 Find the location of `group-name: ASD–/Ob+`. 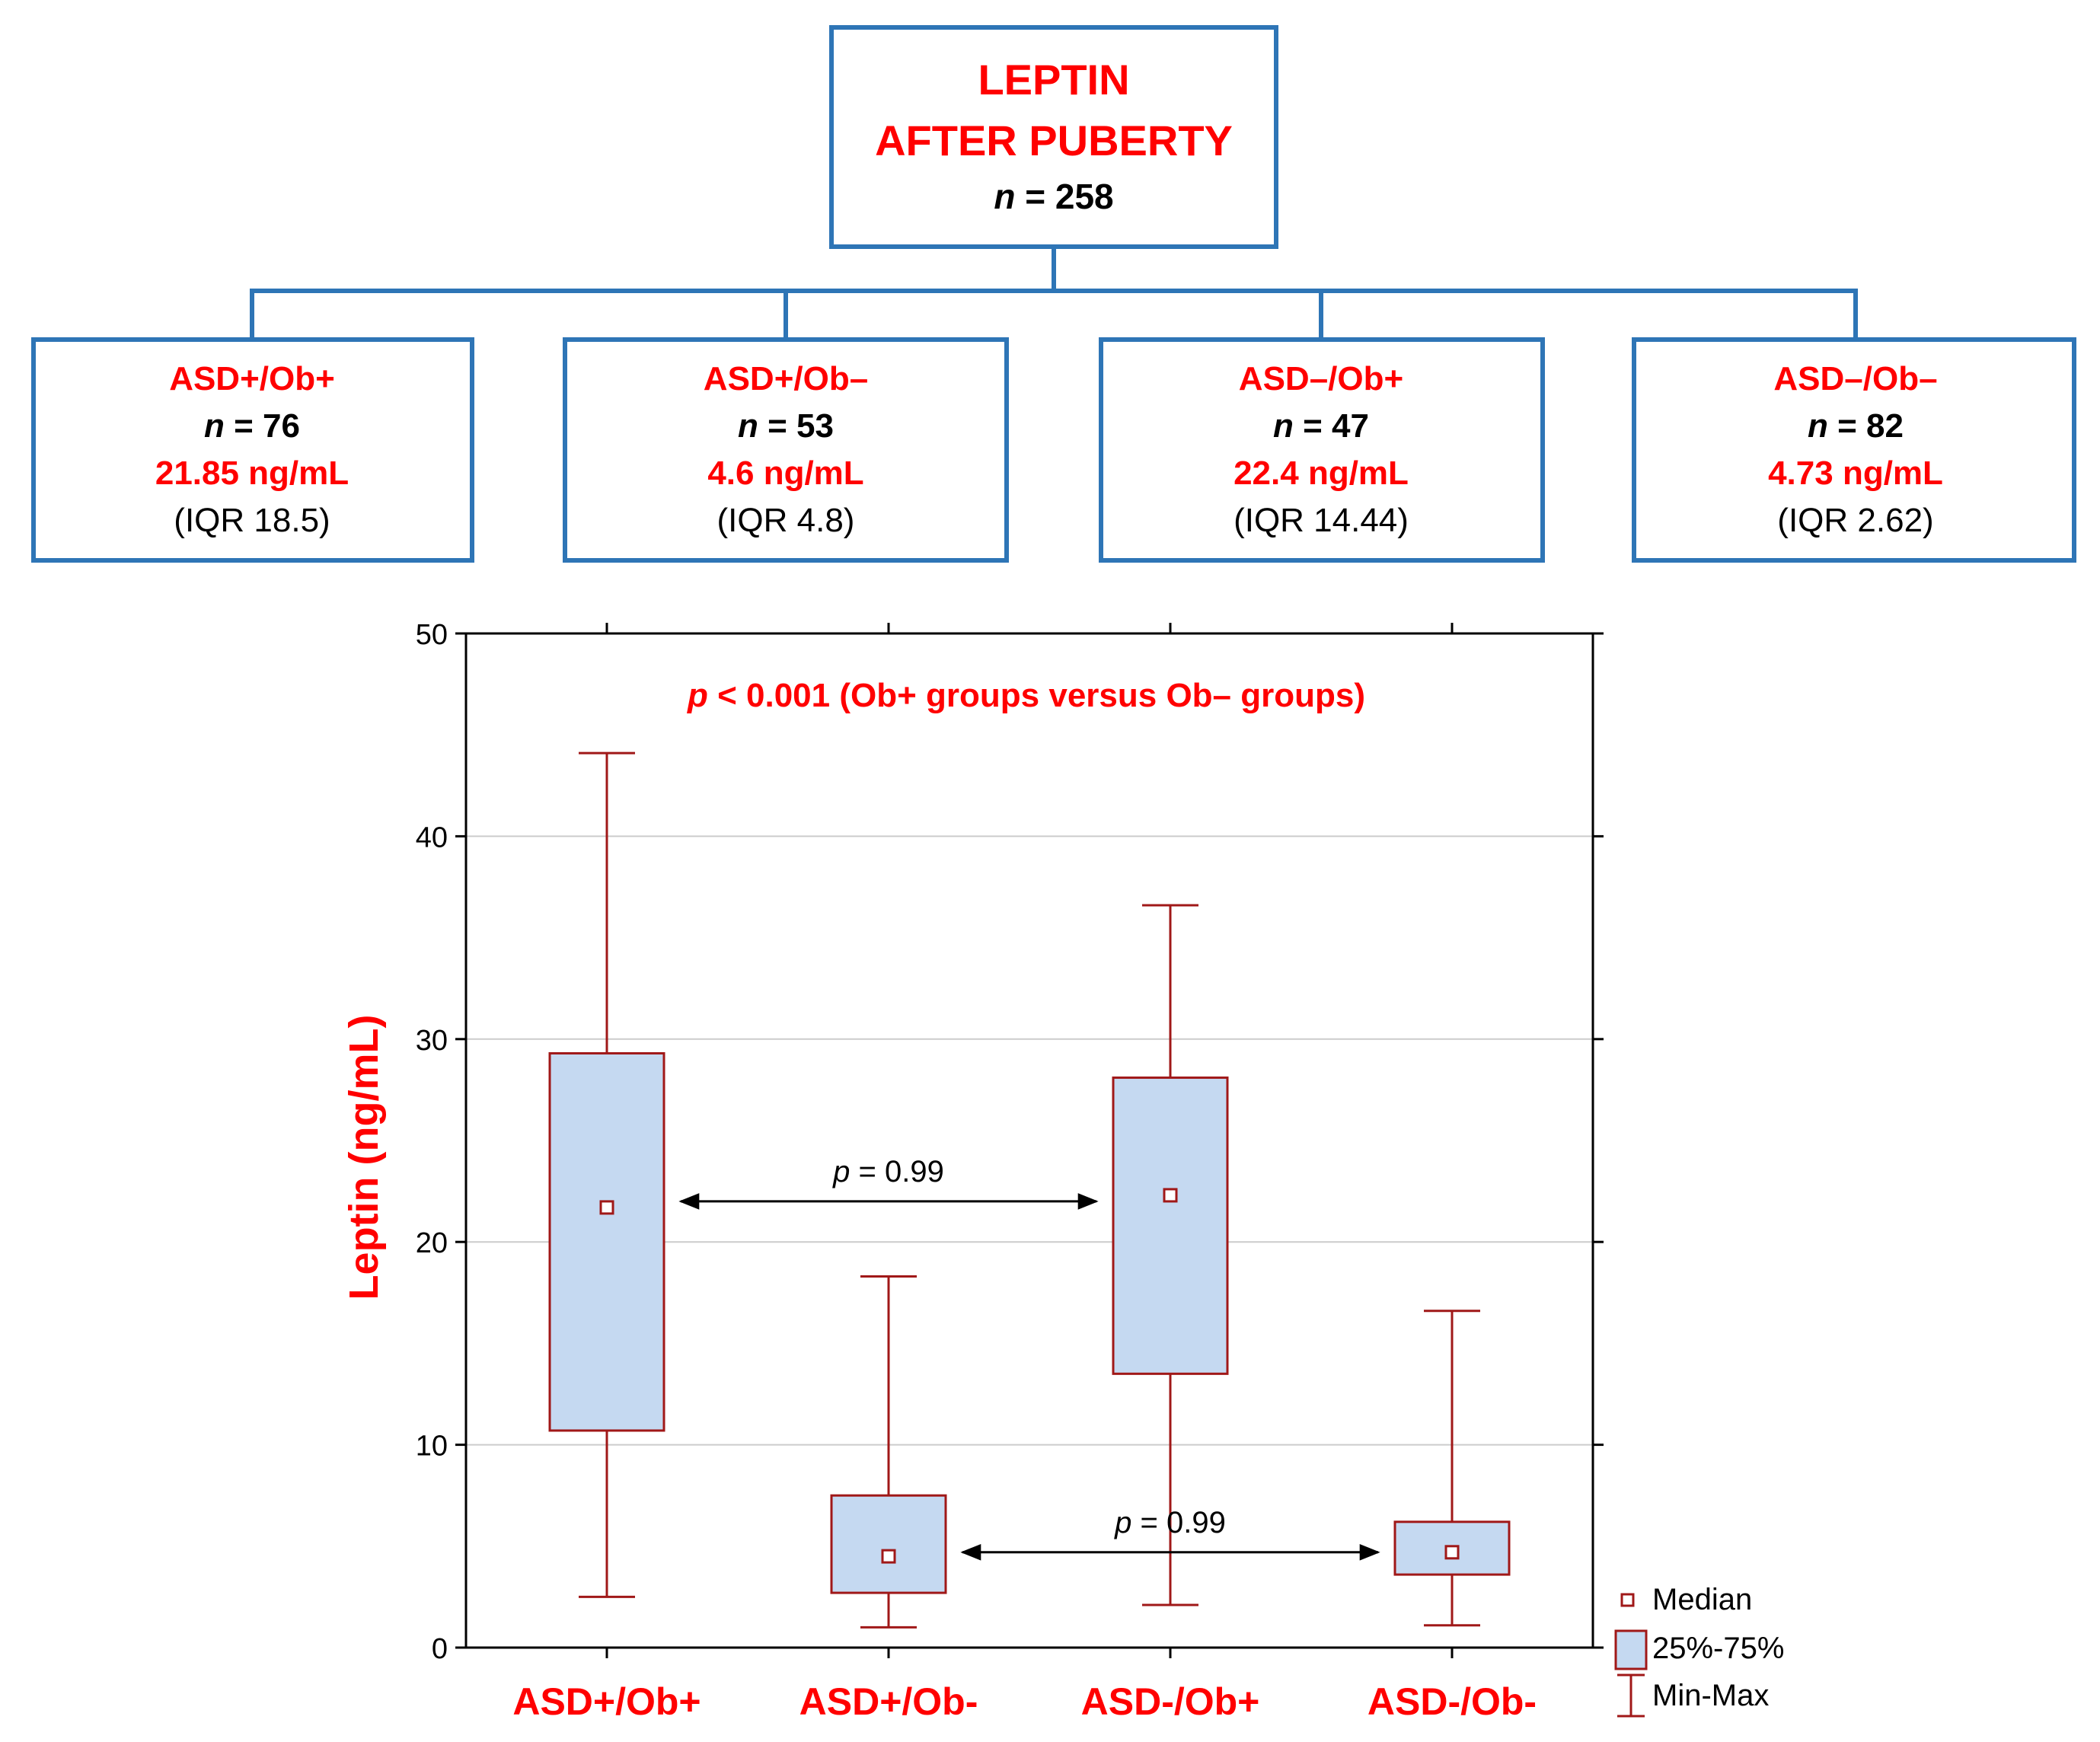

group-name: ASD–/Ob+ is located at coordinates (1321, 378).